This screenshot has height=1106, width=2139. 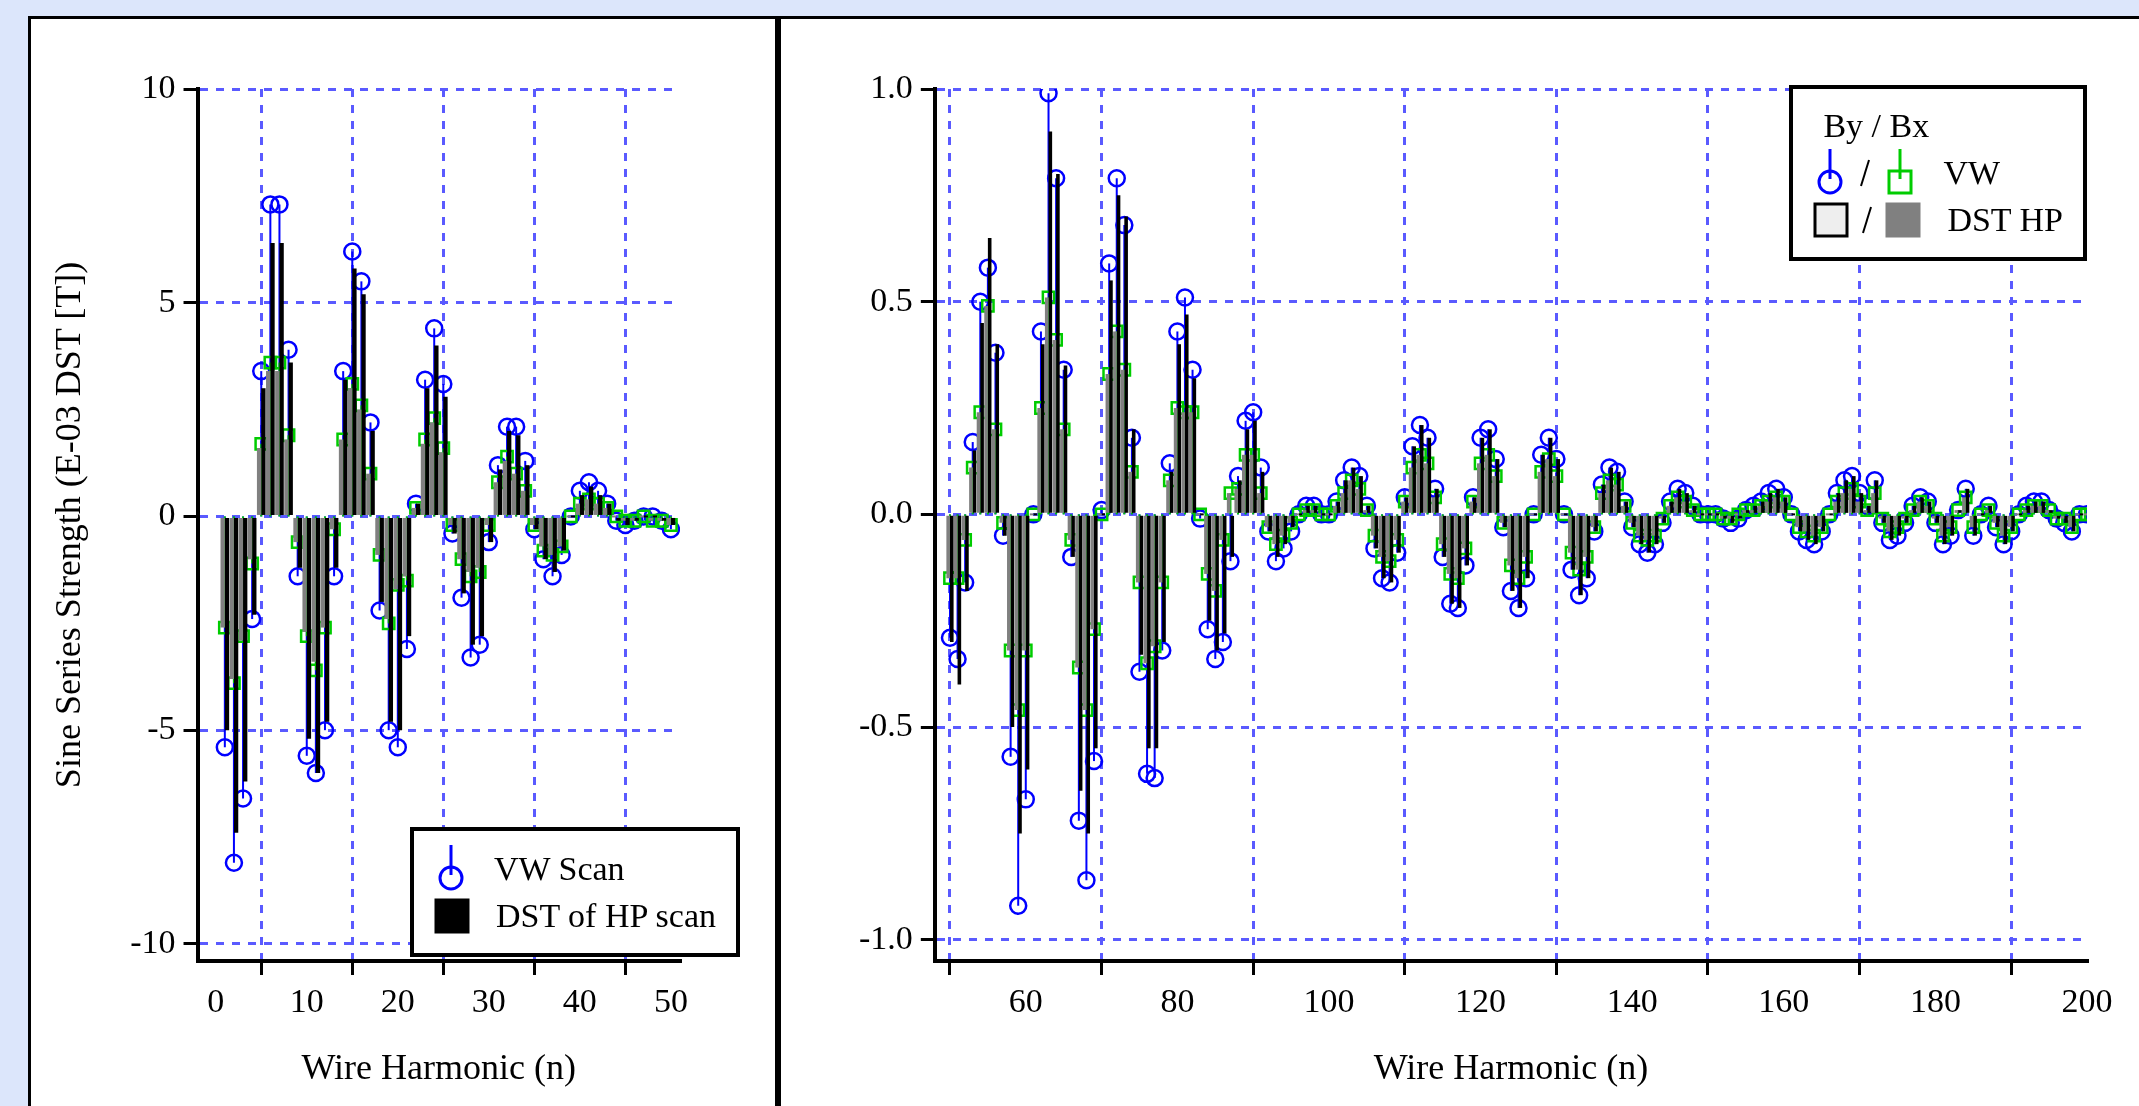 What do you see at coordinates (2005, 220) in the screenshot?
I see `legend-label: DST HP` at bounding box center [2005, 220].